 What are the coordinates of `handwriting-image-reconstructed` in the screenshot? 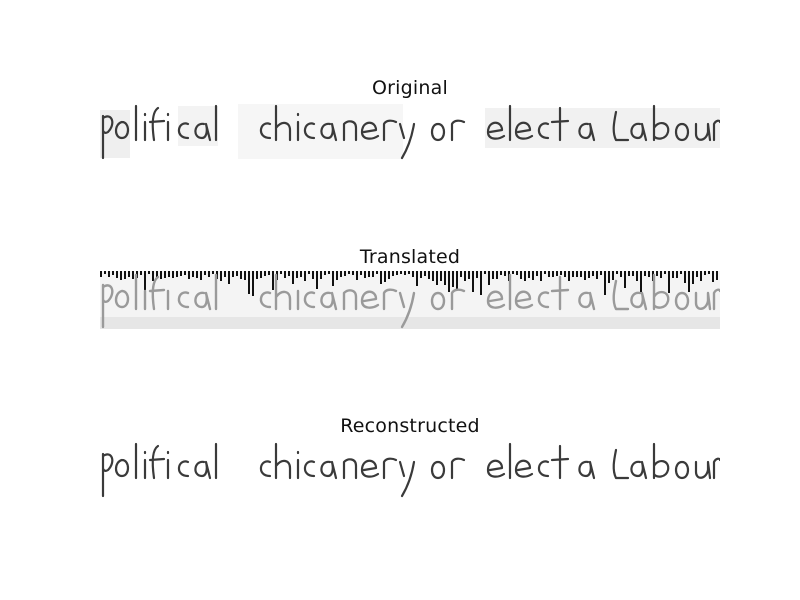 It's located at (410, 469).